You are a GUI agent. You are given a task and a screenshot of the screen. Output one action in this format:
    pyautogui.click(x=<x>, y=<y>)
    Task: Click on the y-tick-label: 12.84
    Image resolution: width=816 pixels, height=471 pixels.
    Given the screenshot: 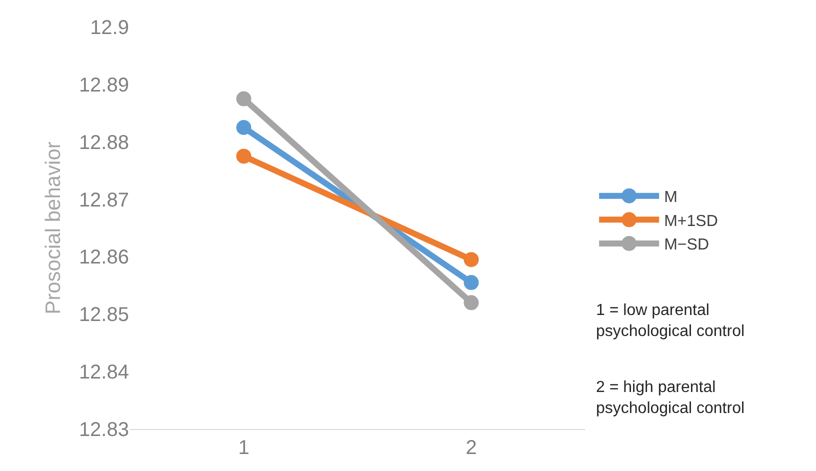 What is the action you would take?
    pyautogui.click(x=103, y=373)
    